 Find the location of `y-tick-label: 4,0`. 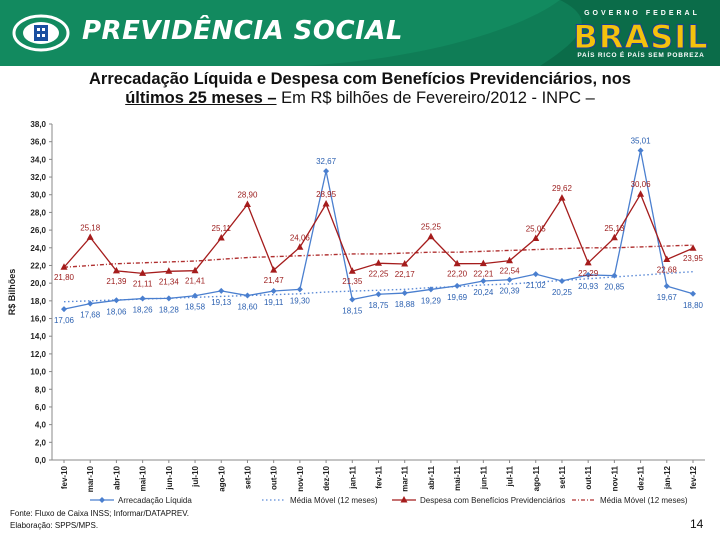

y-tick-label: 4,0 is located at coordinates (41, 425).